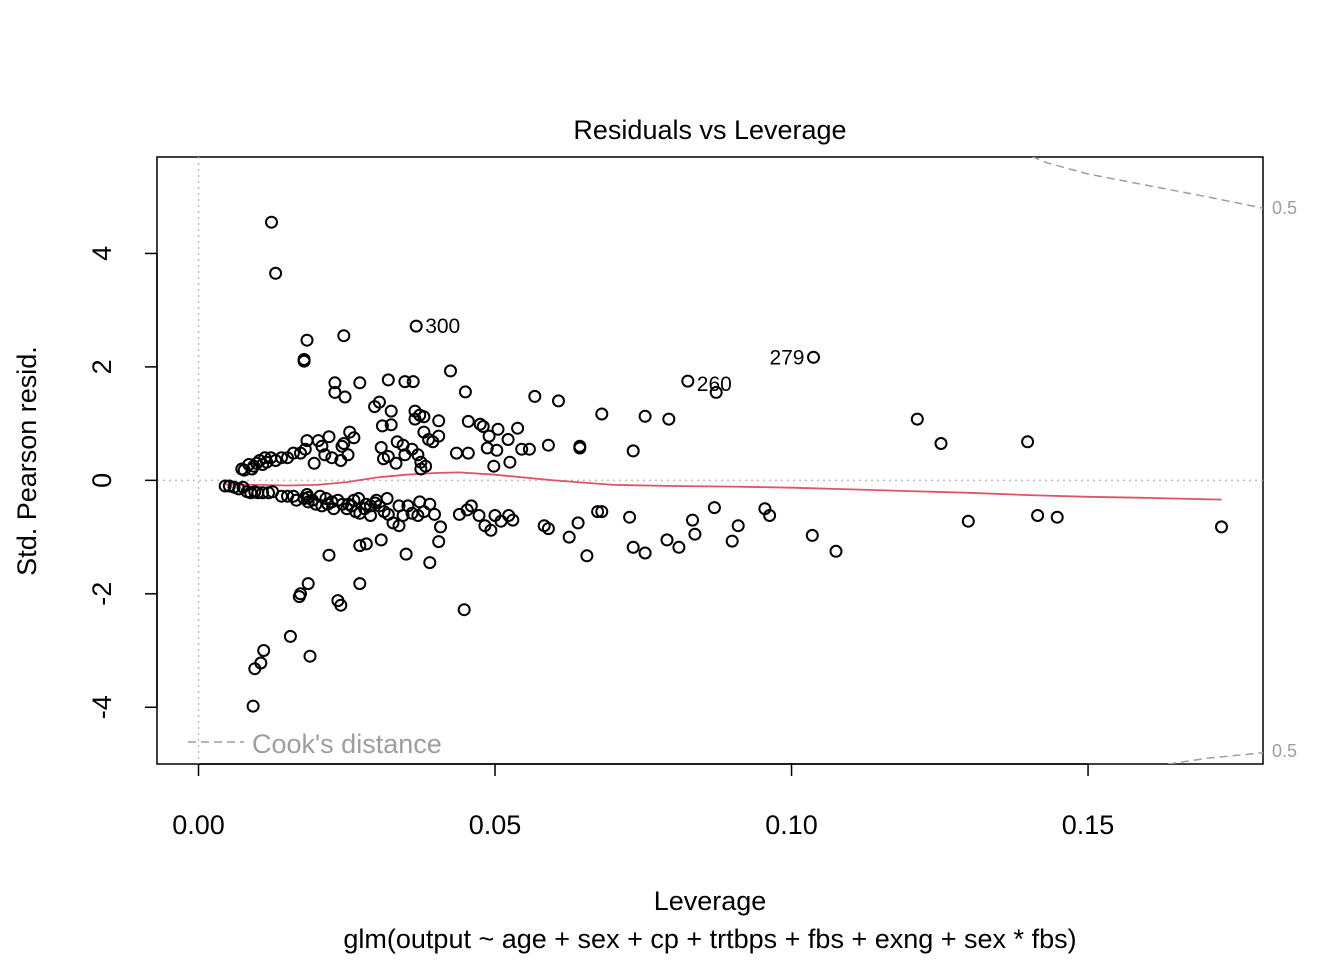 The image size is (1344, 960). What do you see at coordinates (723, 486) in the screenshot?
I see `smooth-line` at bounding box center [723, 486].